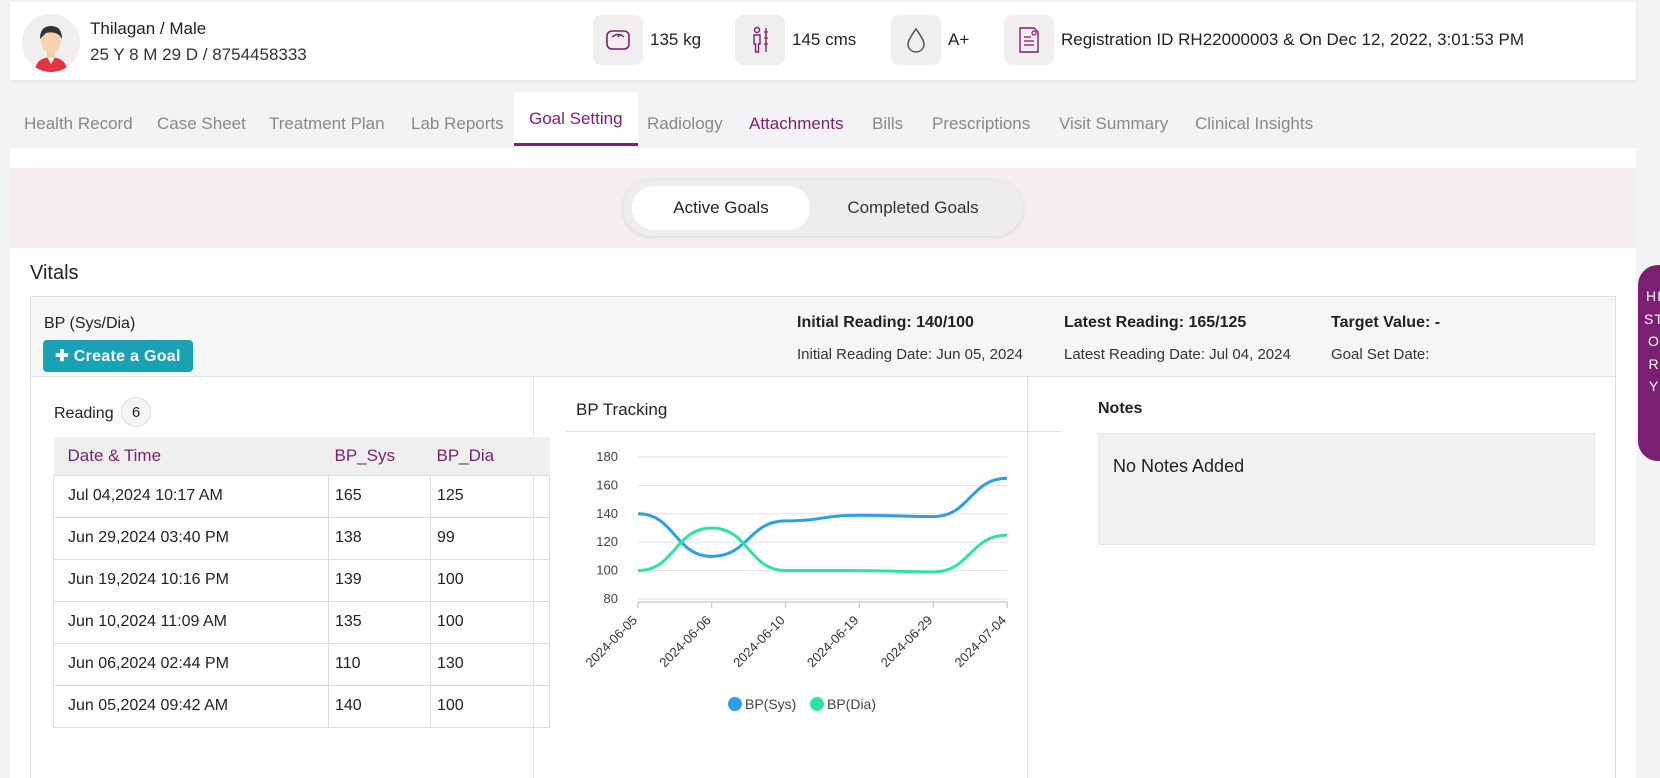 The height and width of the screenshot is (778, 1660). Describe the element at coordinates (959, 39) in the screenshot. I see `blood-group-value: A+` at that location.